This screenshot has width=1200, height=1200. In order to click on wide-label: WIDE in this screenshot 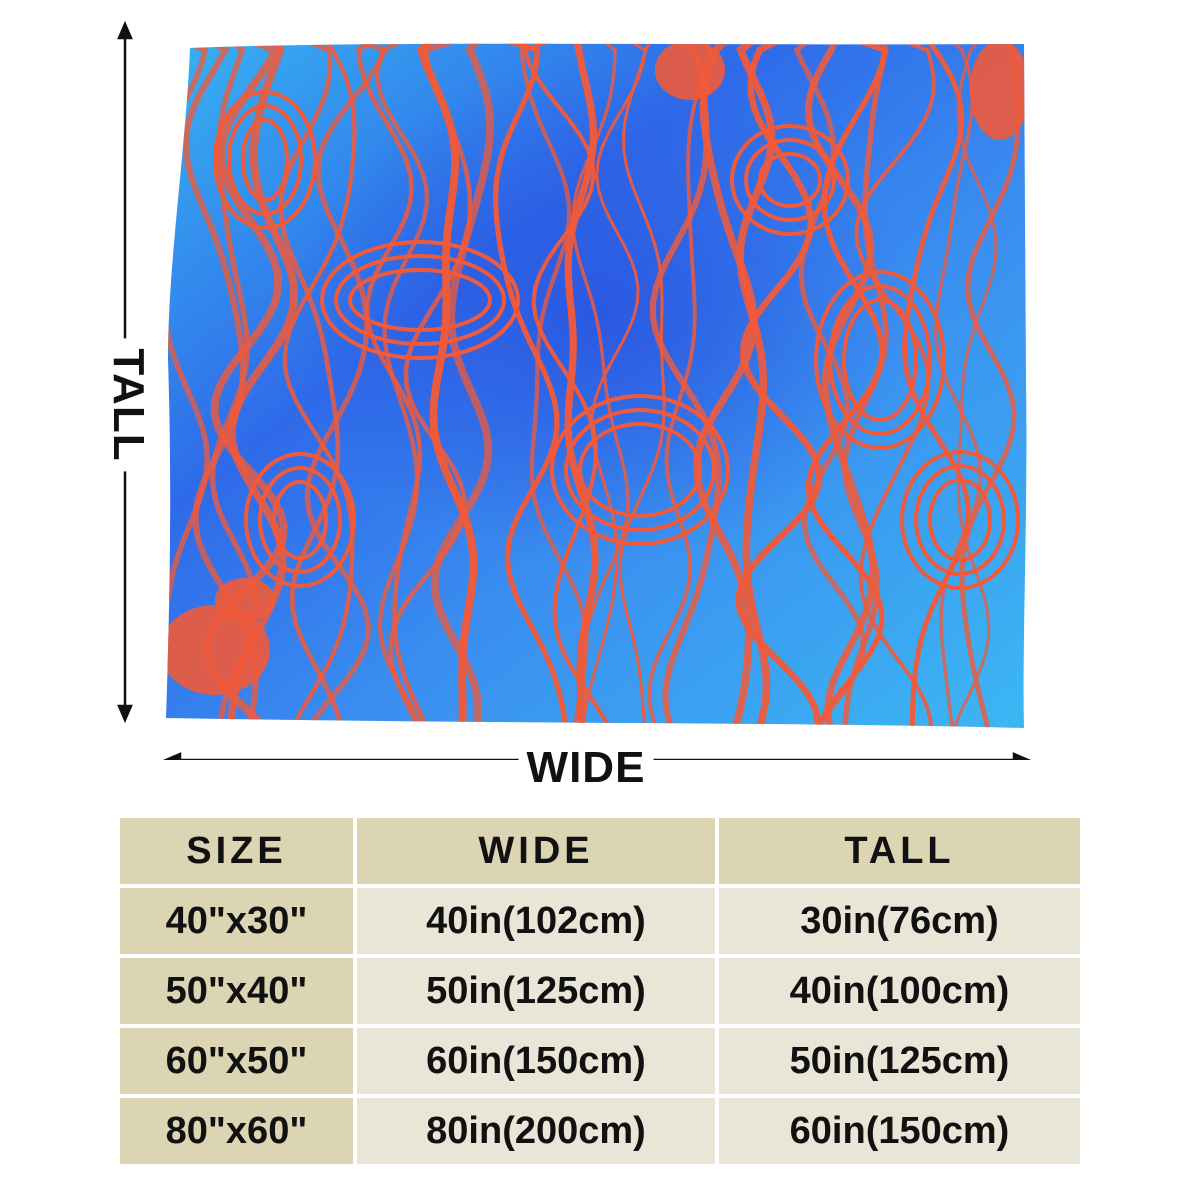, I will do `click(586, 768)`.